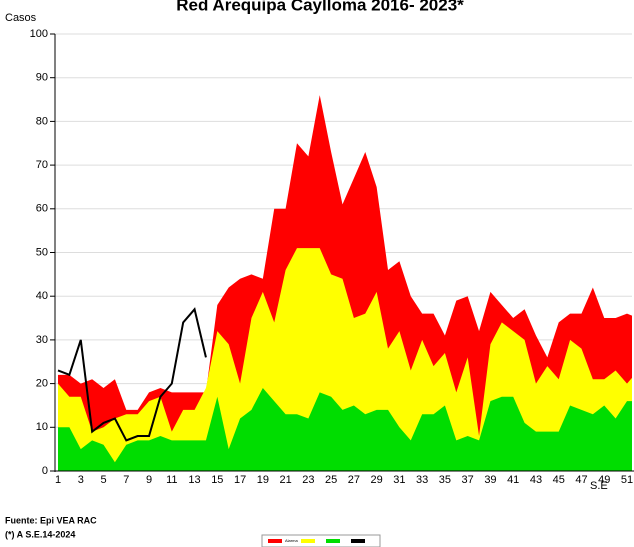  Describe the element at coordinates (345, 429) in the screenshot. I see `area` at that location.